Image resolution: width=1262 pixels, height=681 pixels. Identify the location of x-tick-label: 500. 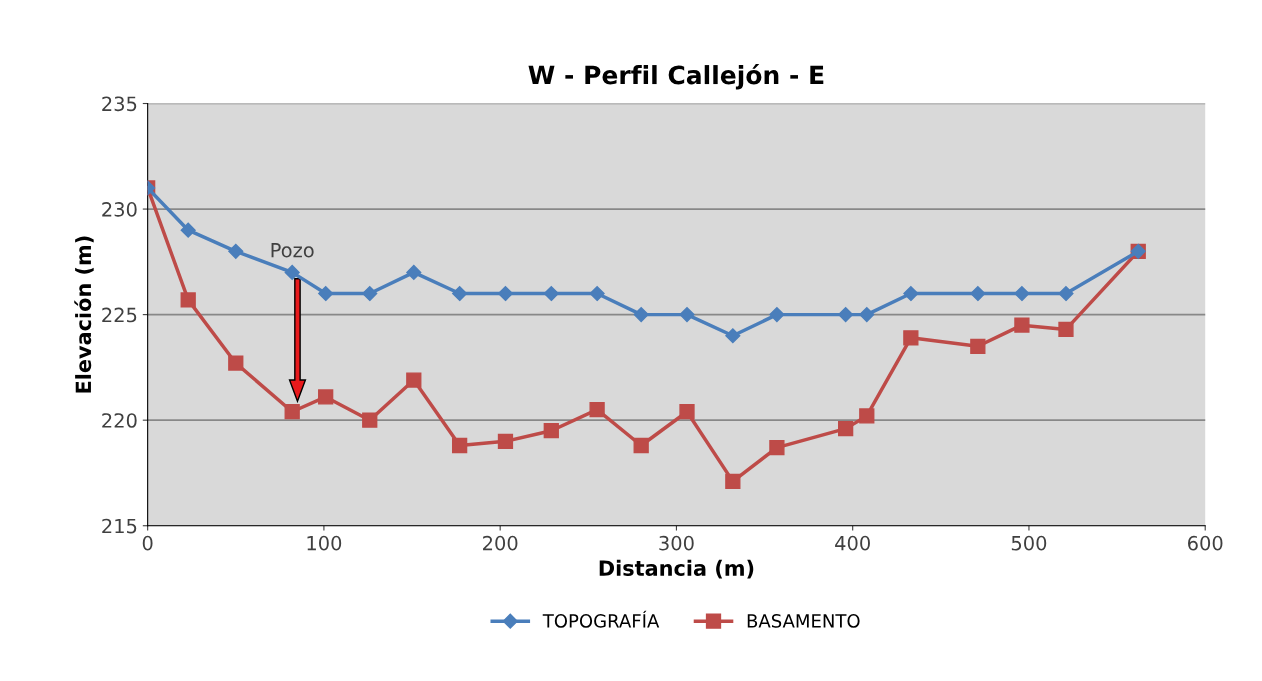
(1029, 543).